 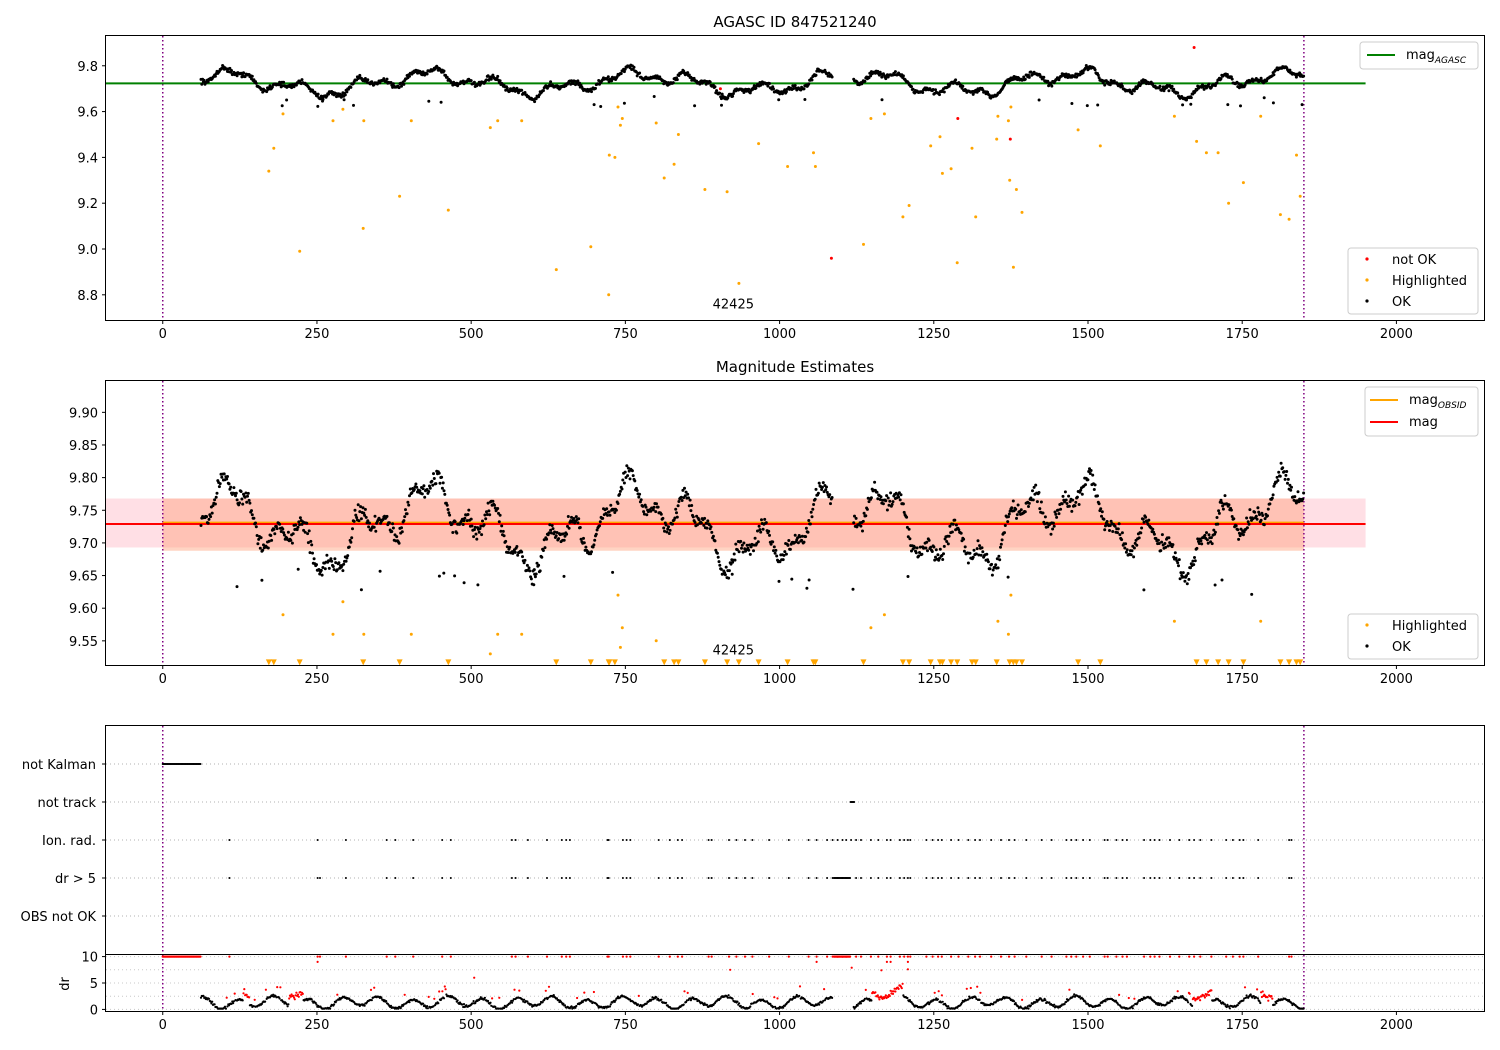 I want to click on y-tick-label: 9.8, so click(x=87, y=67).